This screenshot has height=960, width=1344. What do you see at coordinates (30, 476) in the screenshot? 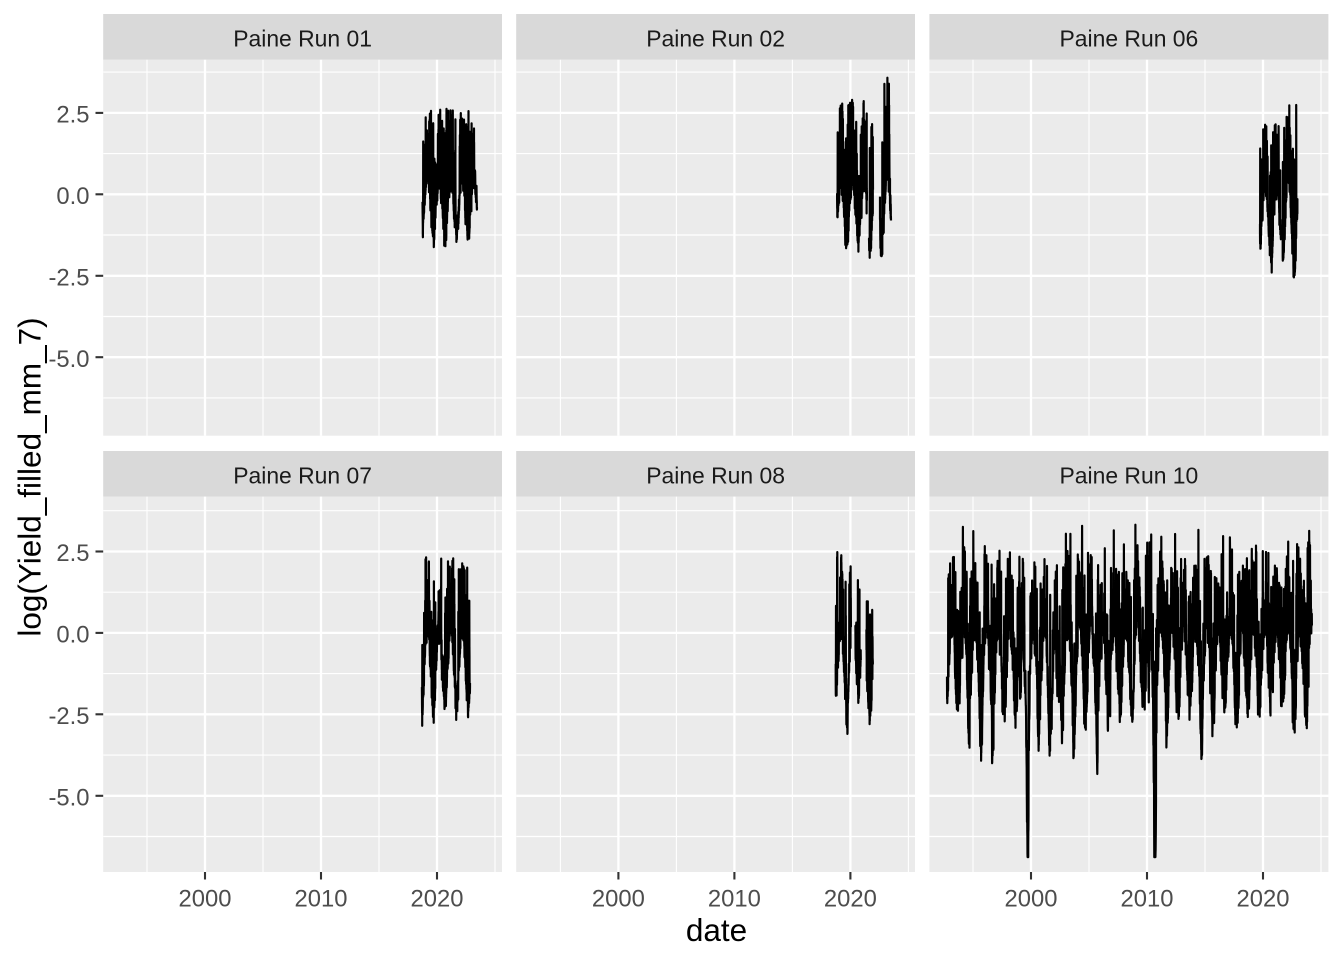
I see `svg-text: log(Yield_filled_mm_7)` at bounding box center [30, 476].